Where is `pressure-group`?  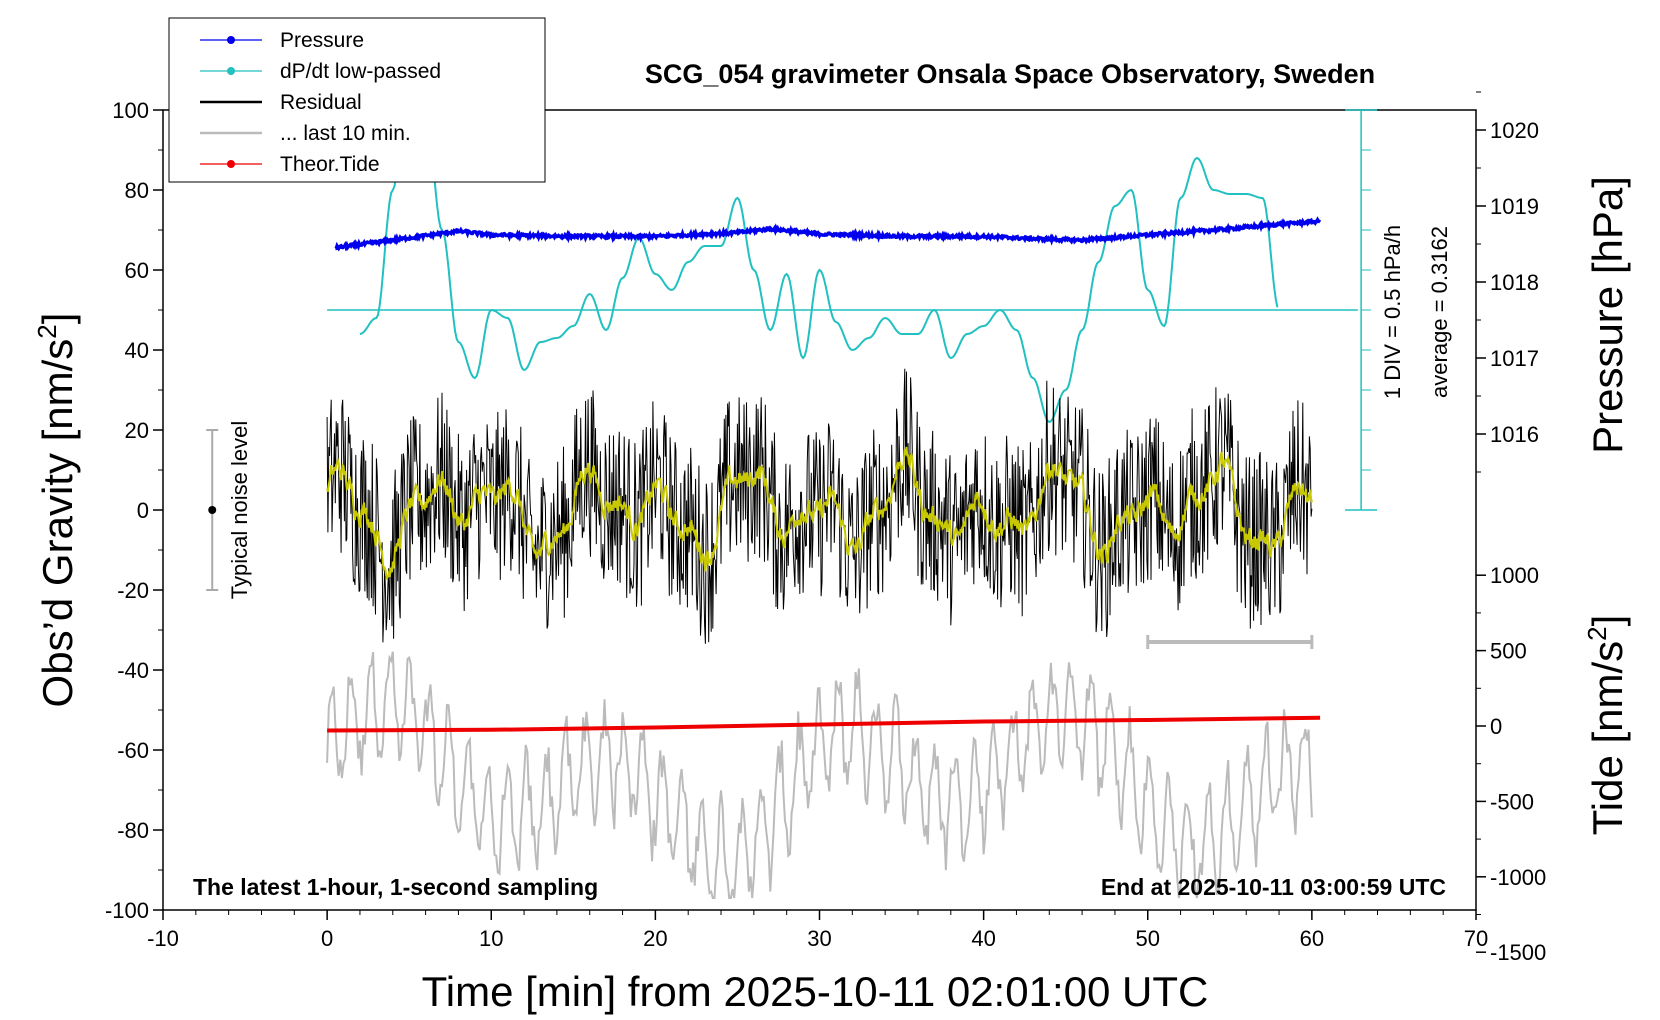
pressure-group is located at coordinates (828, 234).